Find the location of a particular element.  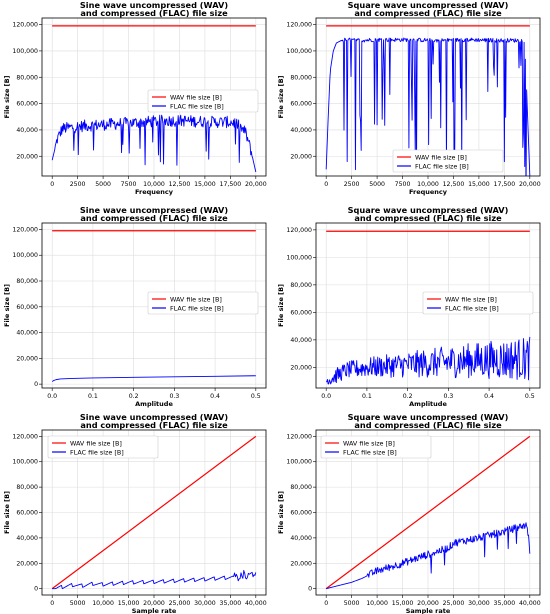

x-tick-label: 35,000 is located at coordinates (231, 603).